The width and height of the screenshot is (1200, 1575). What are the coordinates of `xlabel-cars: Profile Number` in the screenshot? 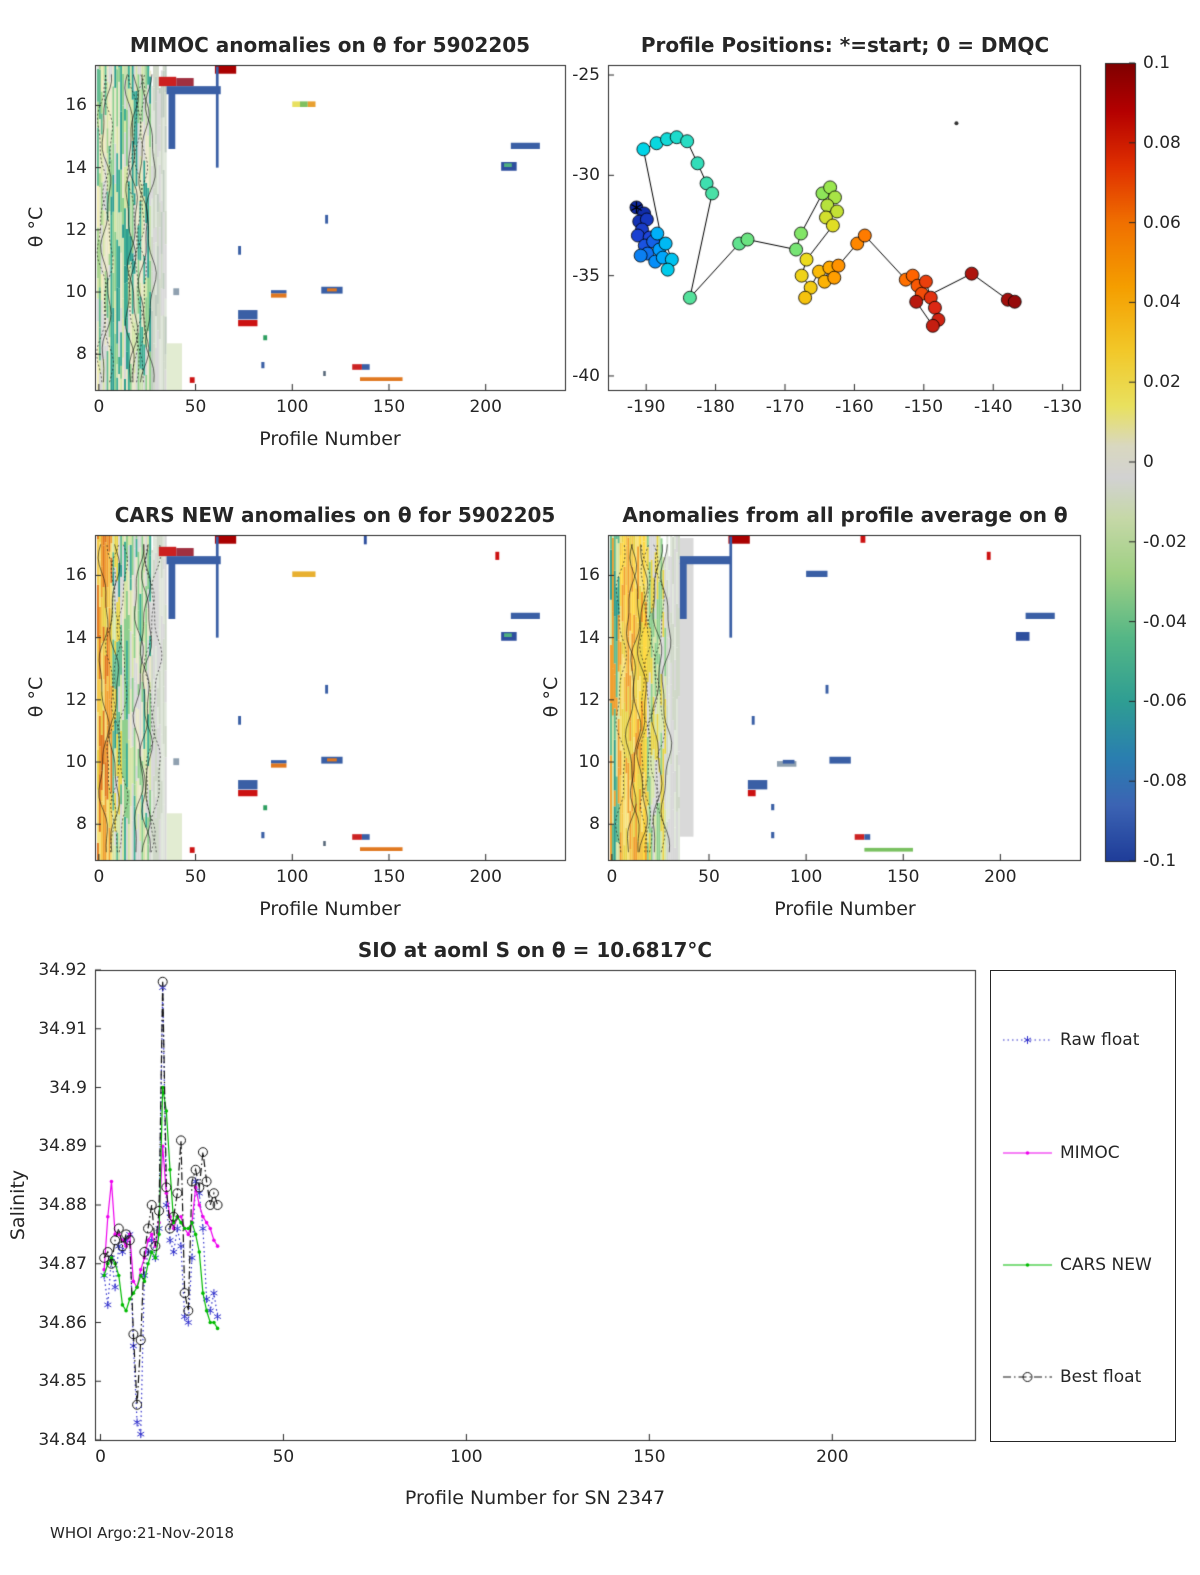 It's located at (330, 909).